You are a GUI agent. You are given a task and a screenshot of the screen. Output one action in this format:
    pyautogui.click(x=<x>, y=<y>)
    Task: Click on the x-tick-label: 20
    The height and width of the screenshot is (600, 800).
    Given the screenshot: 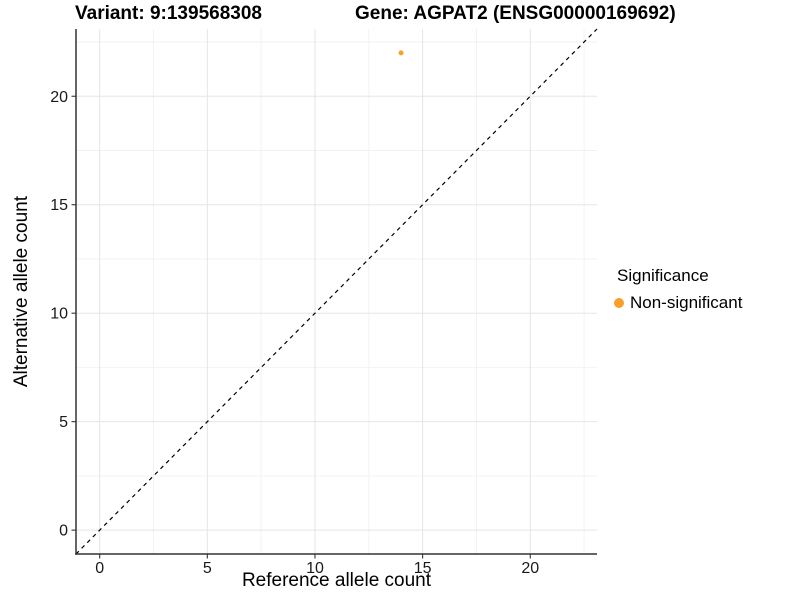 What is the action you would take?
    pyautogui.click(x=530, y=568)
    